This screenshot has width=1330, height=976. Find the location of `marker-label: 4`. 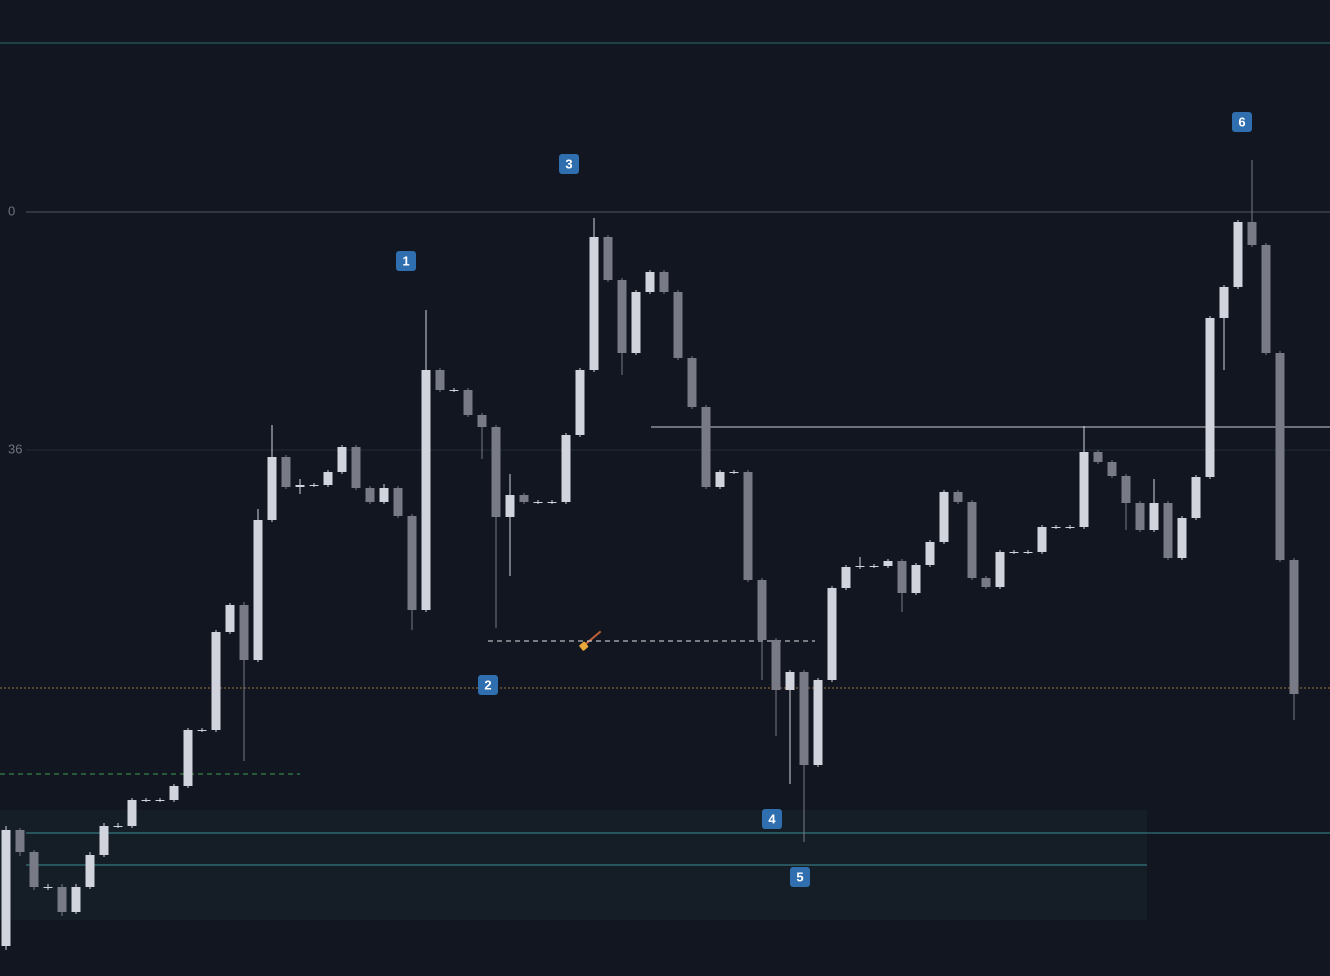

marker-label: 4 is located at coordinates (772, 818).